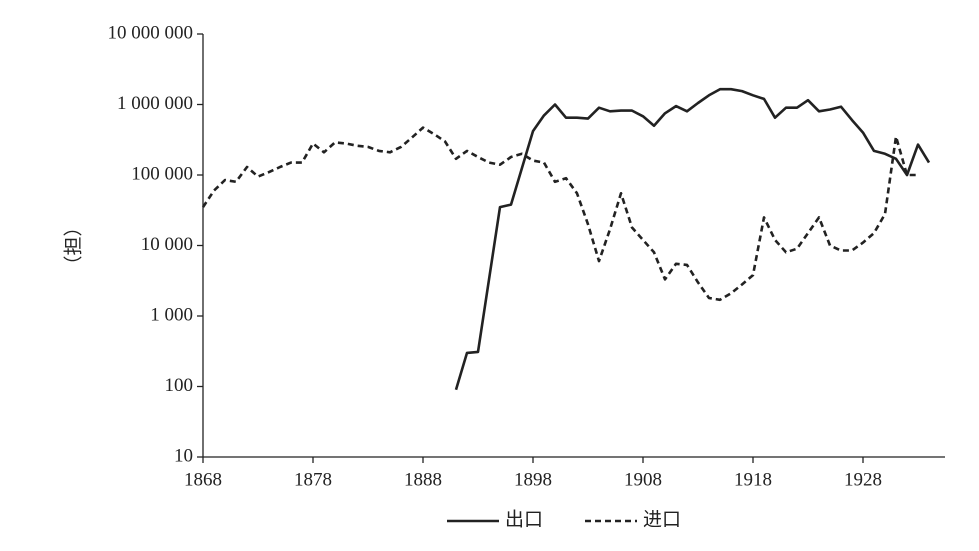  What do you see at coordinates (423, 479) in the screenshot?
I see `x-tick-label: 1888` at bounding box center [423, 479].